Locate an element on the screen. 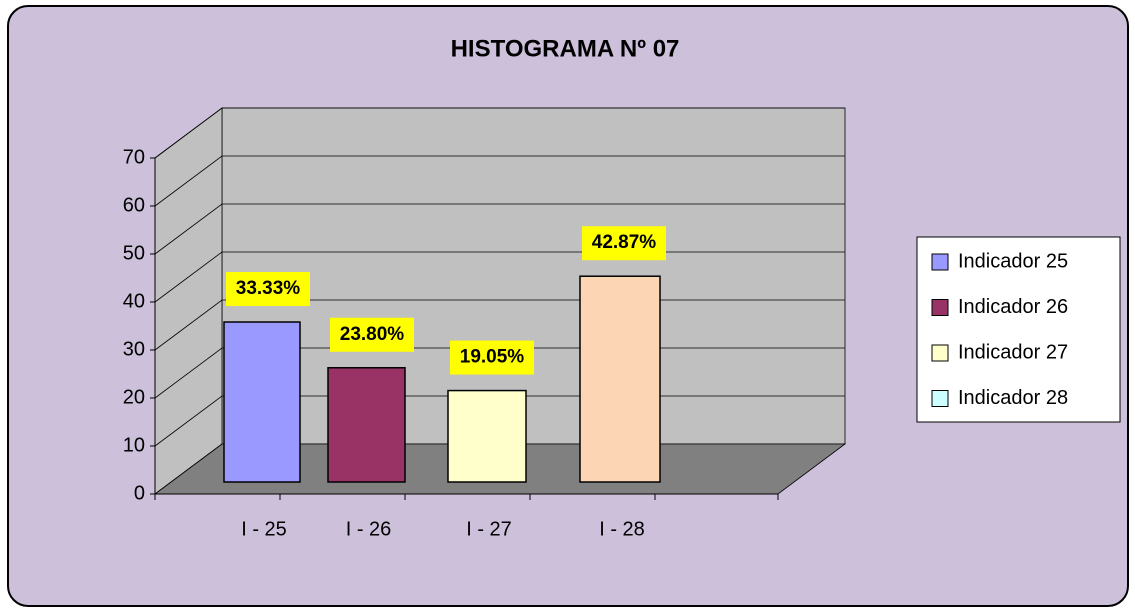 The image size is (1135, 614). y-tick-label: 40 is located at coordinates (134, 301).